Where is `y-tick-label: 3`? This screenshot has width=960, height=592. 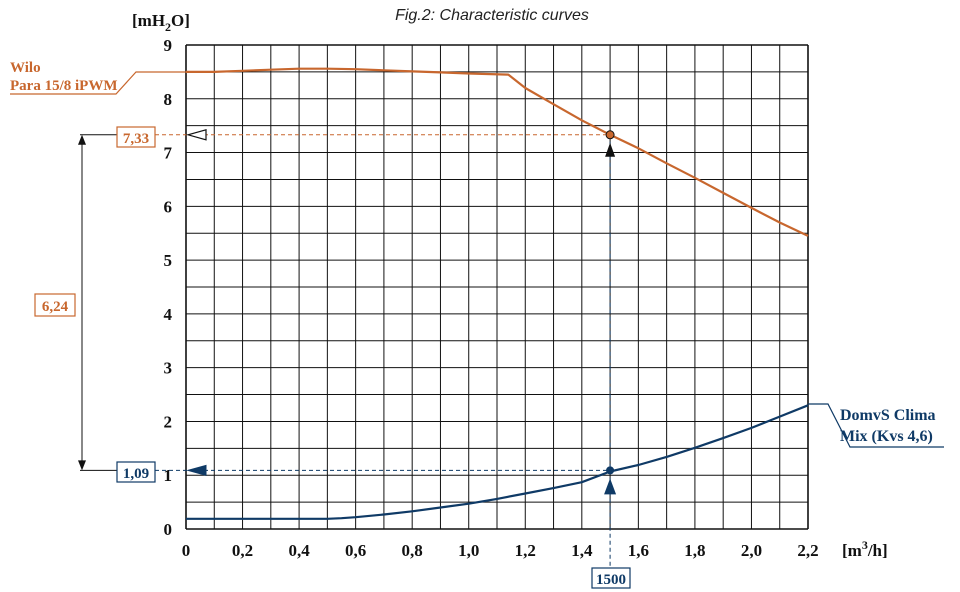
y-tick-label: 3 is located at coordinates (168, 368).